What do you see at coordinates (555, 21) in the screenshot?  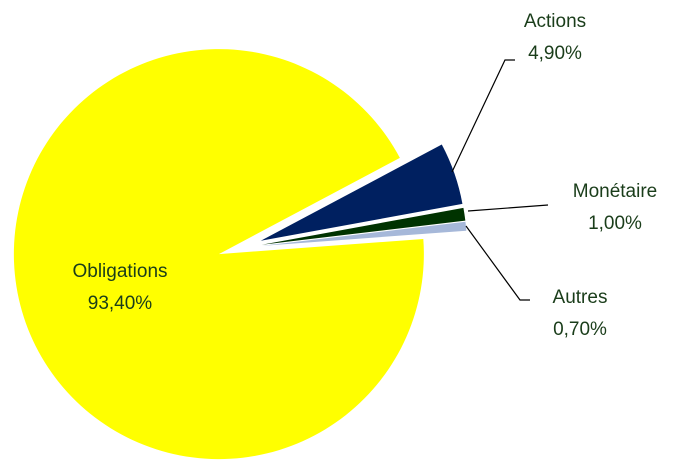 I see `slice-label: Actions` at bounding box center [555, 21].